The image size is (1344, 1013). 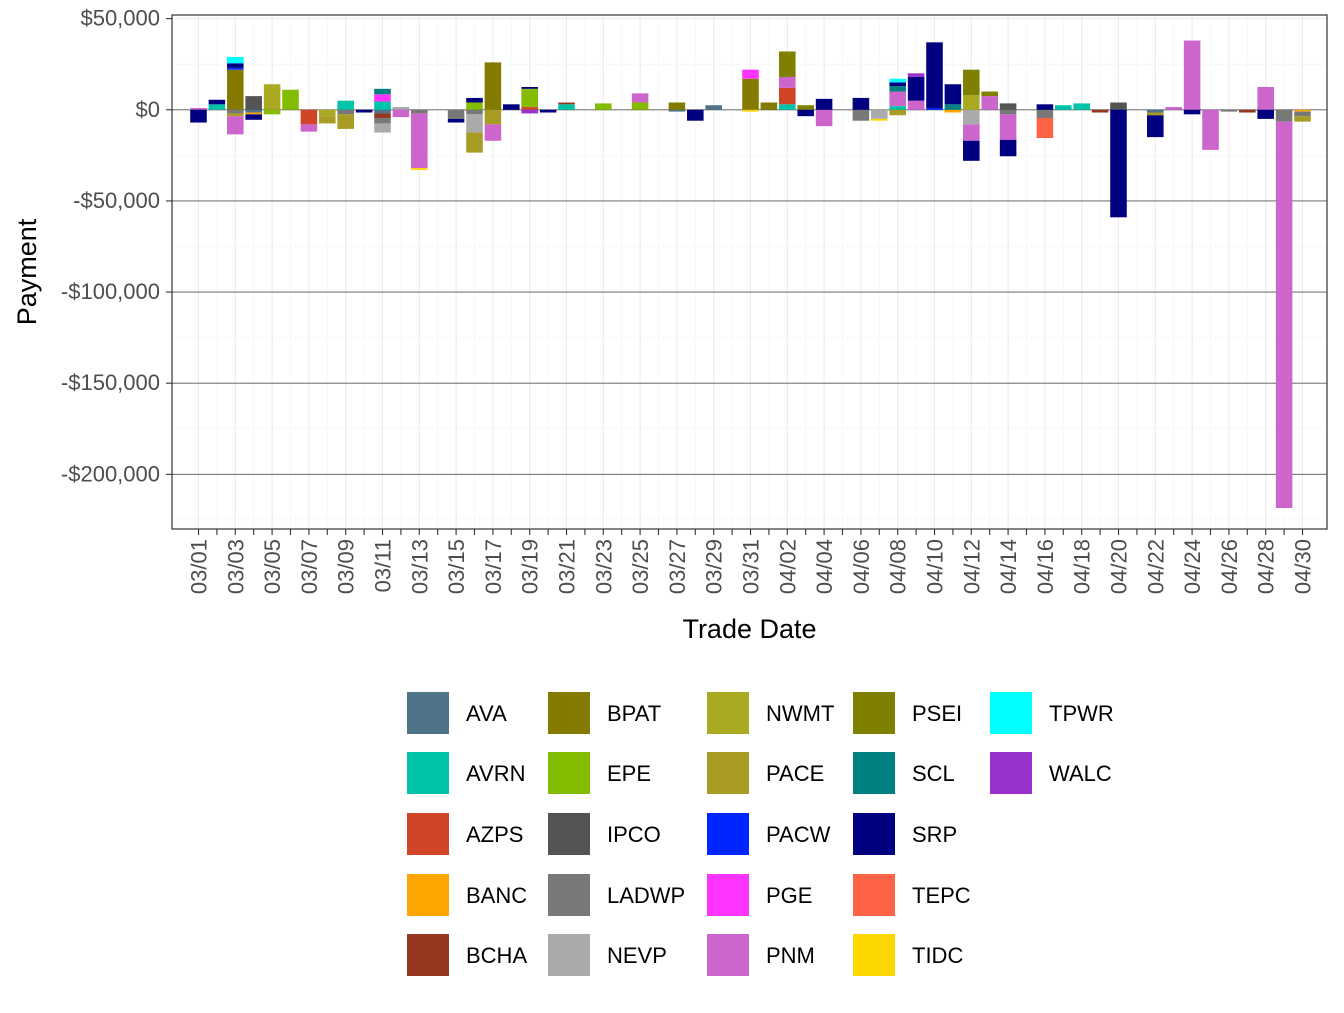 What do you see at coordinates (419, 566) in the screenshot?
I see `x-tick-label: 03/13` at bounding box center [419, 566].